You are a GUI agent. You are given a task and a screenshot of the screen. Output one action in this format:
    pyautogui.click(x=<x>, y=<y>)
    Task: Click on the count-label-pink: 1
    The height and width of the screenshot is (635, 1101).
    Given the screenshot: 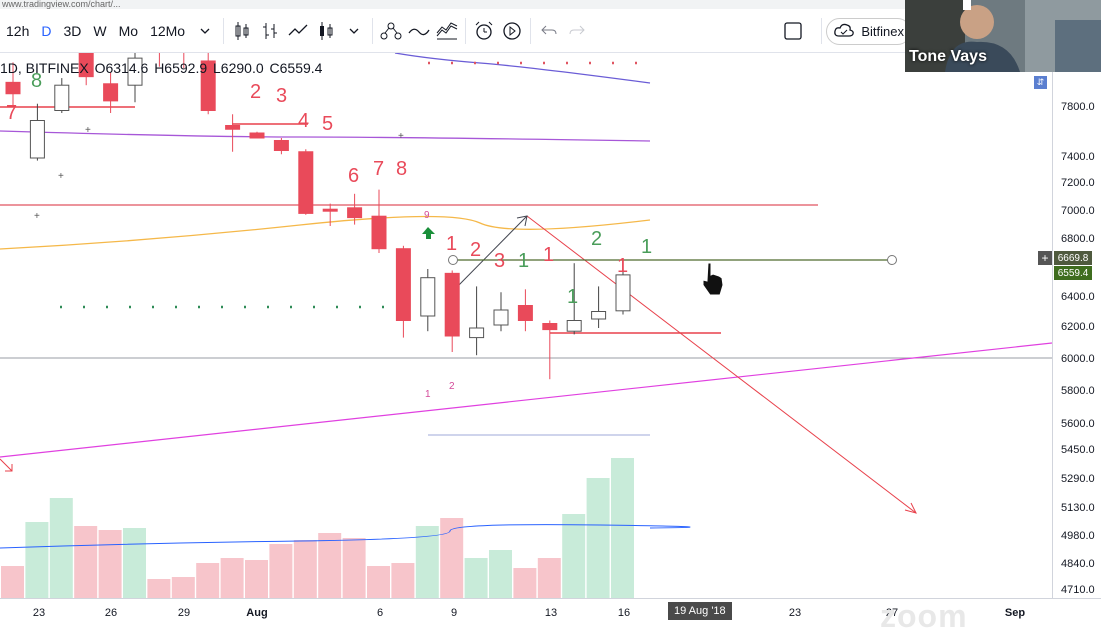 What is the action you would take?
    pyautogui.click(x=428, y=394)
    